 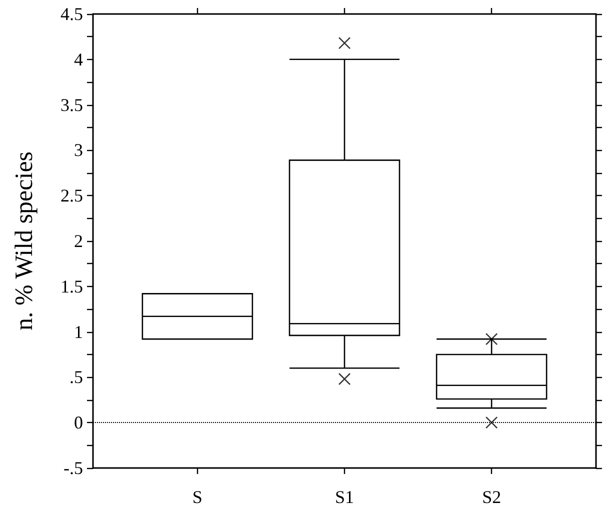 What do you see at coordinates (71, 286) in the screenshot?
I see `y-tick-label: 1.5` at bounding box center [71, 286].